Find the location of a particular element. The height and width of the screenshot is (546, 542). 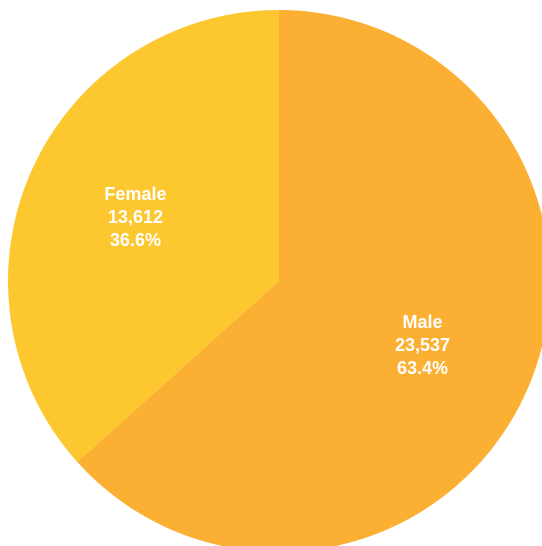

slice-percent-female: 36.6% is located at coordinates (135, 240).